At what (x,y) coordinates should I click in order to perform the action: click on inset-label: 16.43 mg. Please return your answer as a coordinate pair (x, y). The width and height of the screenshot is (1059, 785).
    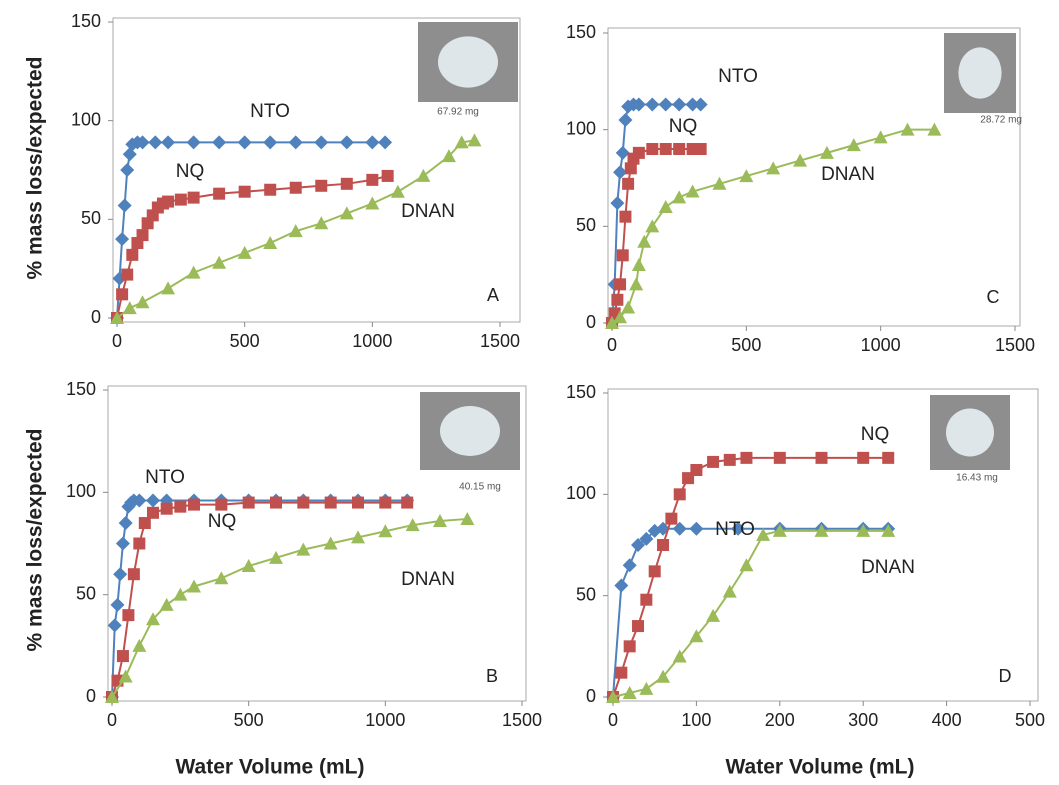
    Looking at the image, I should click on (977, 478).